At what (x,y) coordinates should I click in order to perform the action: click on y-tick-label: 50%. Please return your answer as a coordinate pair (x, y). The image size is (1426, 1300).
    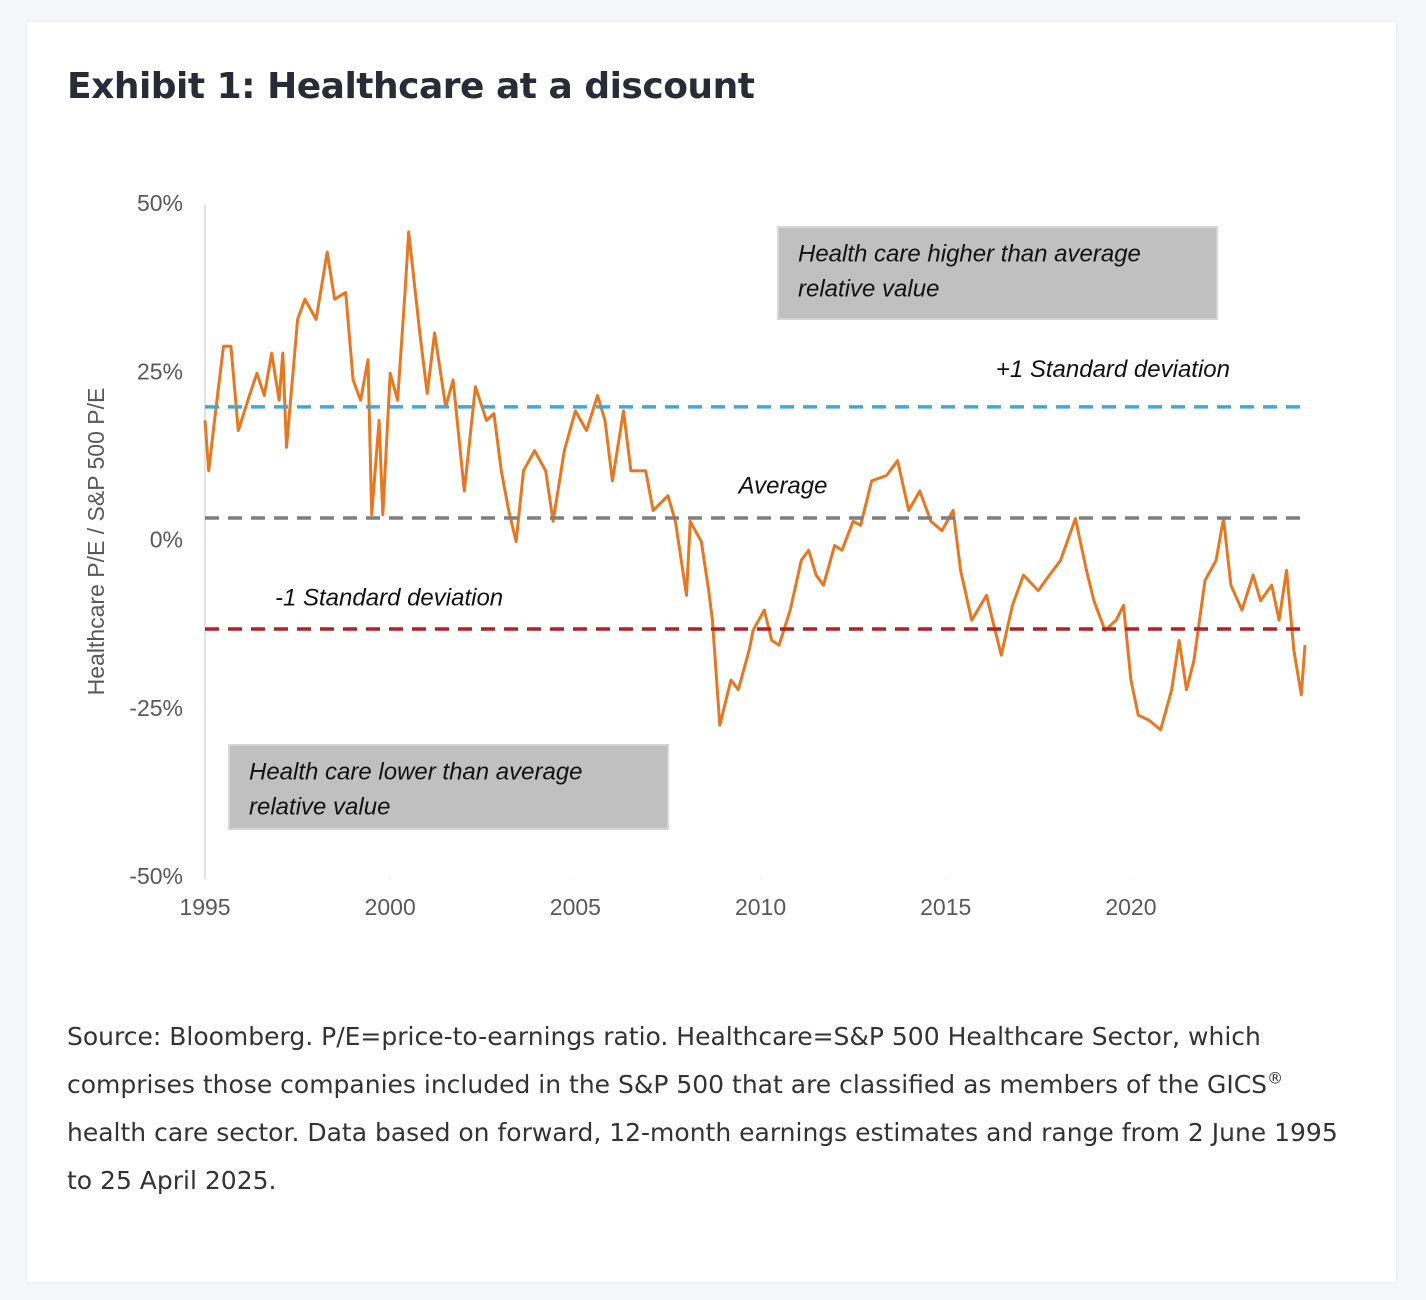
    Looking at the image, I should click on (160, 203).